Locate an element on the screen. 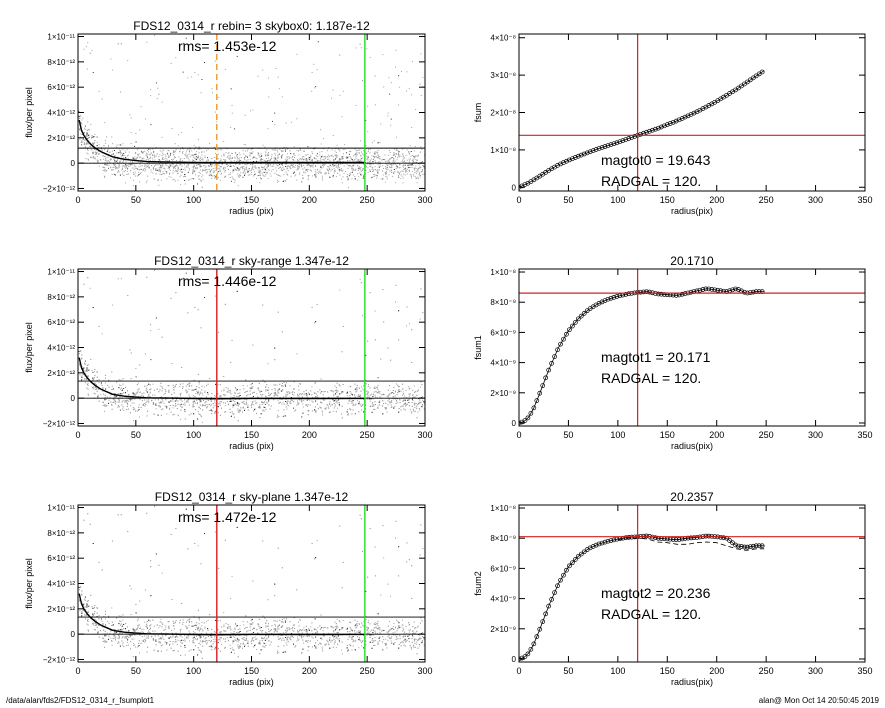 The width and height of the screenshot is (885, 708). y-axis-label: fsum is located at coordinates (478, 113).